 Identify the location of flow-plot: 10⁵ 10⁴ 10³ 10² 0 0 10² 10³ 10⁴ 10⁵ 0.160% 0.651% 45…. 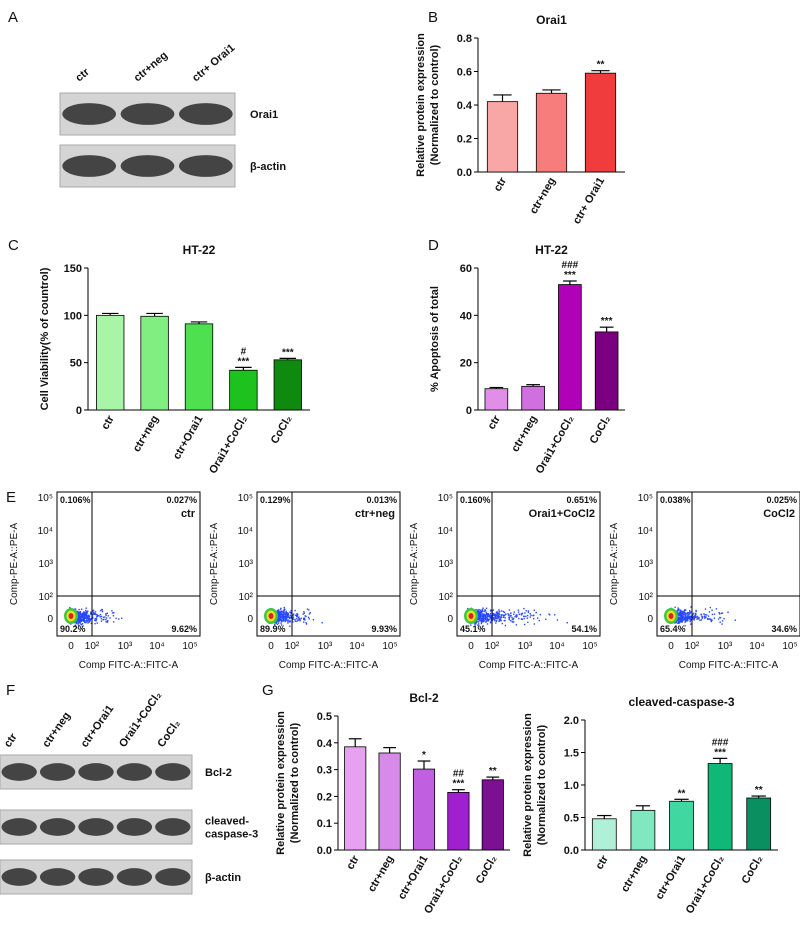
(505, 581).